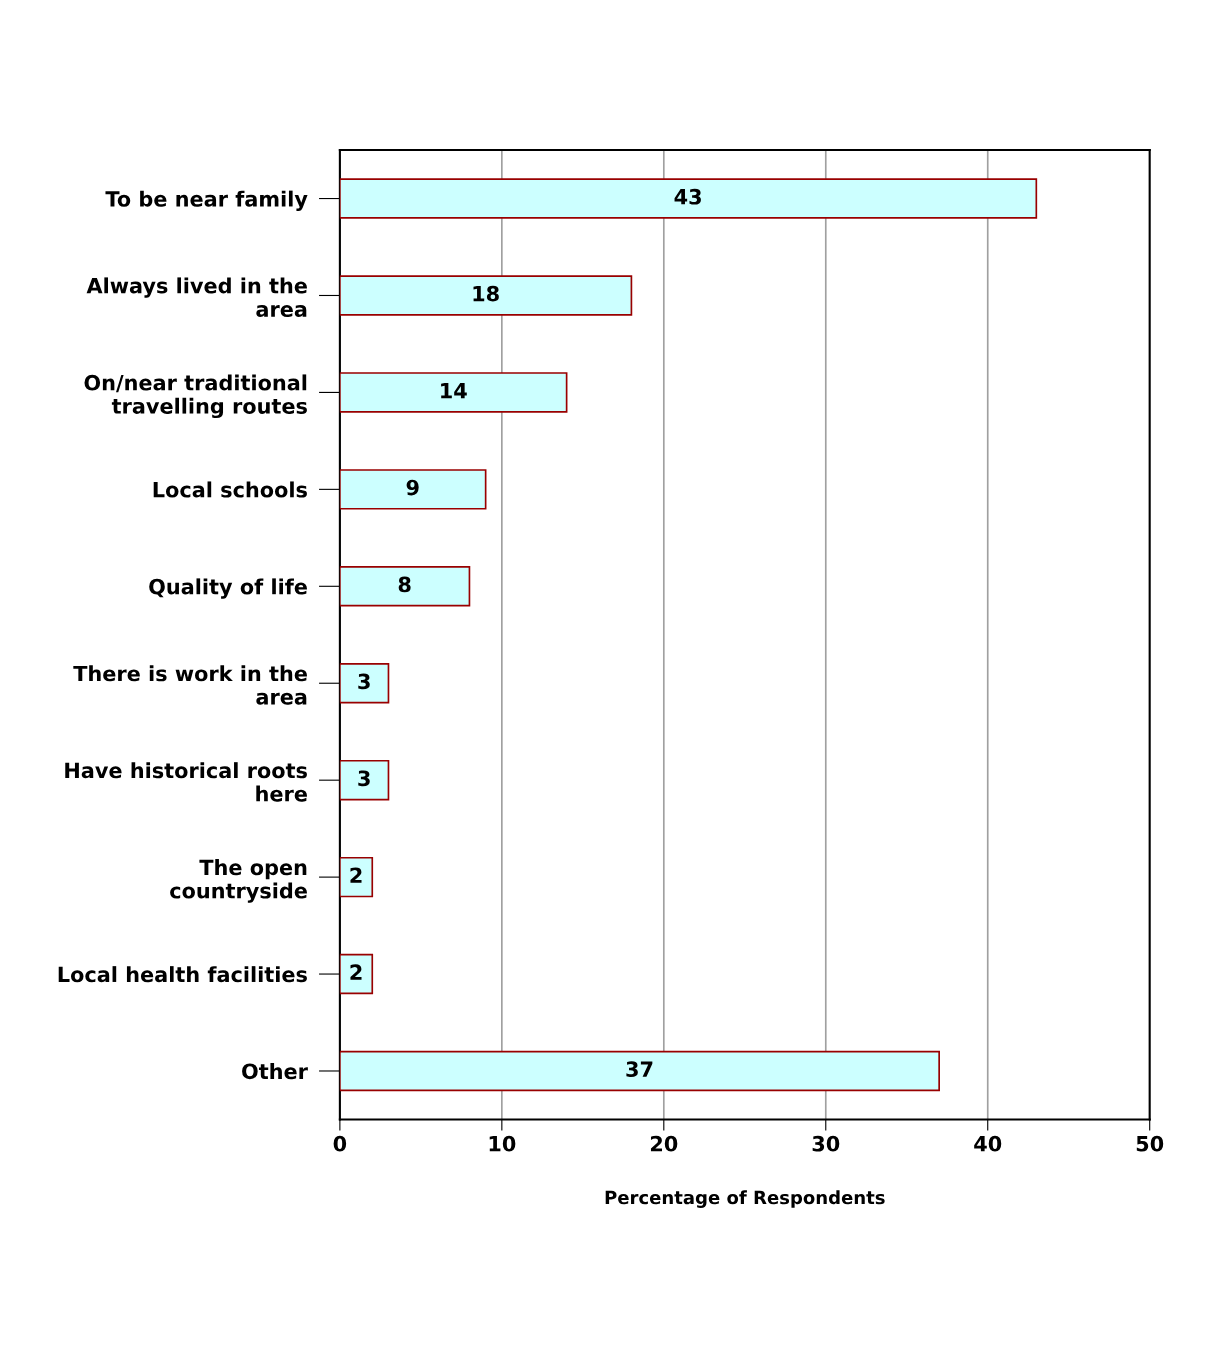 This screenshot has height=1352, width=1227. What do you see at coordinates (206, 200) in the screenshot?
I see `y-tick-label: To be near family` at bounding box center [206, 200].